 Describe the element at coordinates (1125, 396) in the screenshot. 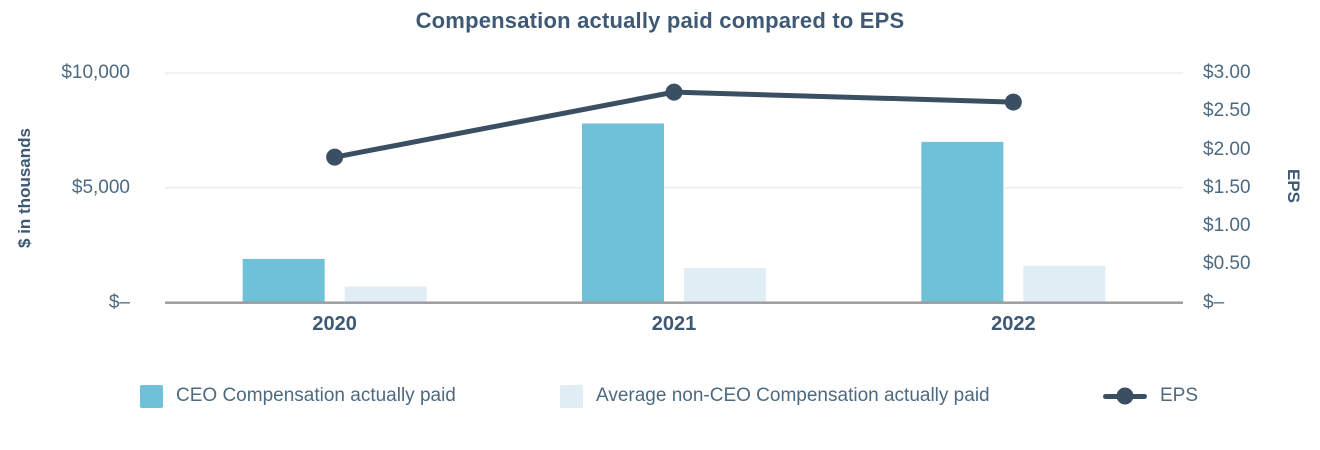

I see `eps-line-dot-marker` at that location.